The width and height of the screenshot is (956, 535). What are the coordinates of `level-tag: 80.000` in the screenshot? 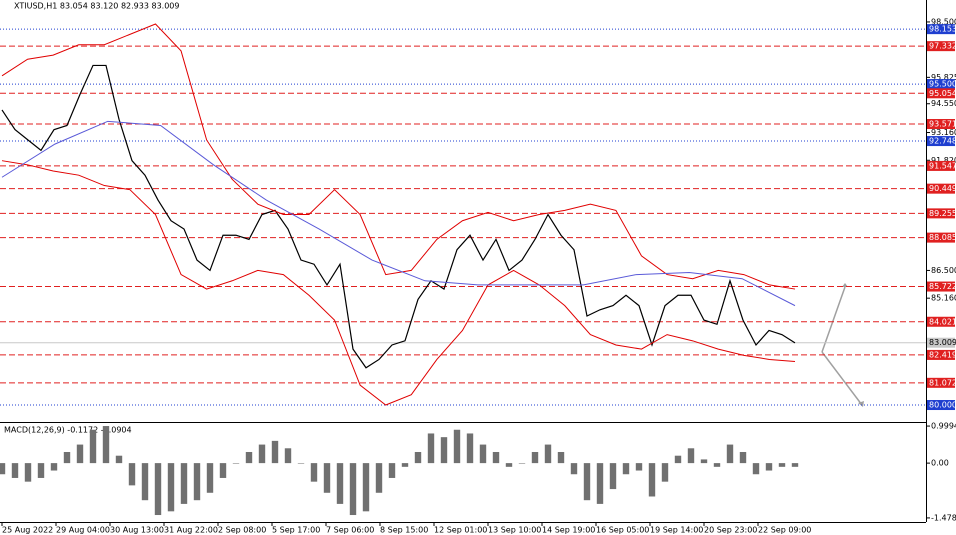 It's located at (941, 405).